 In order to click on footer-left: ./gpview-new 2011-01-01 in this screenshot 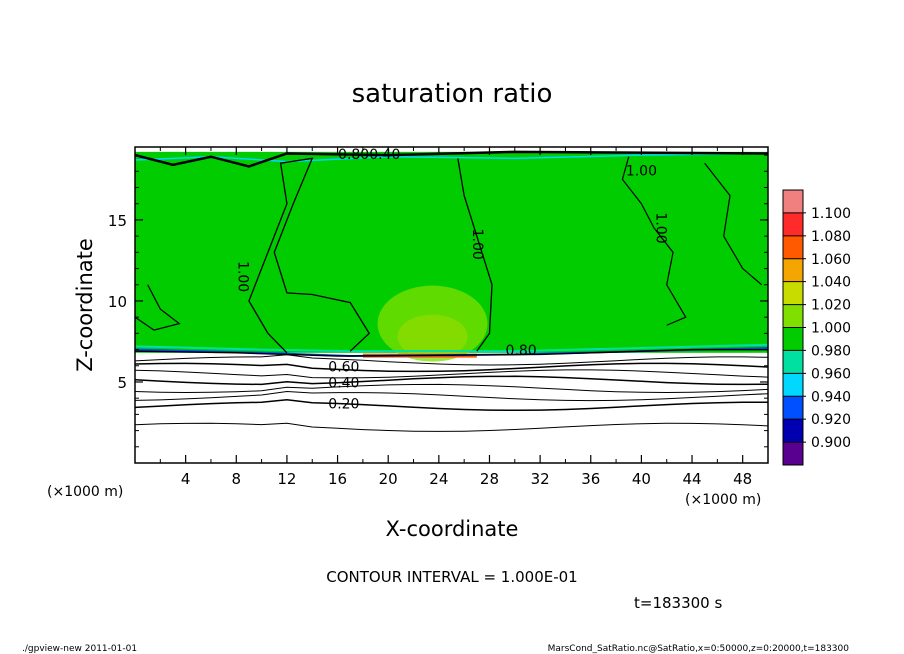, I will do `click(79, 649)`.